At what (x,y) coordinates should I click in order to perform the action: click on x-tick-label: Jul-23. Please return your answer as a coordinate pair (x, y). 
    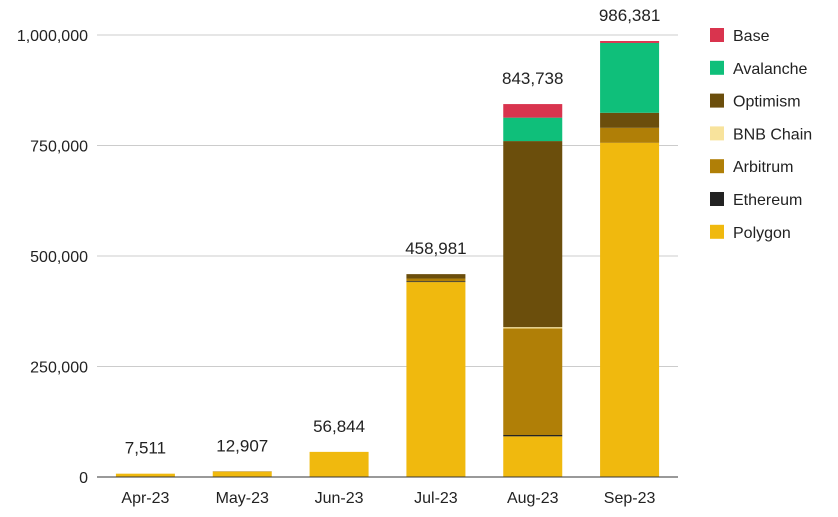
    Looking at the image, I should click on (436, 498).